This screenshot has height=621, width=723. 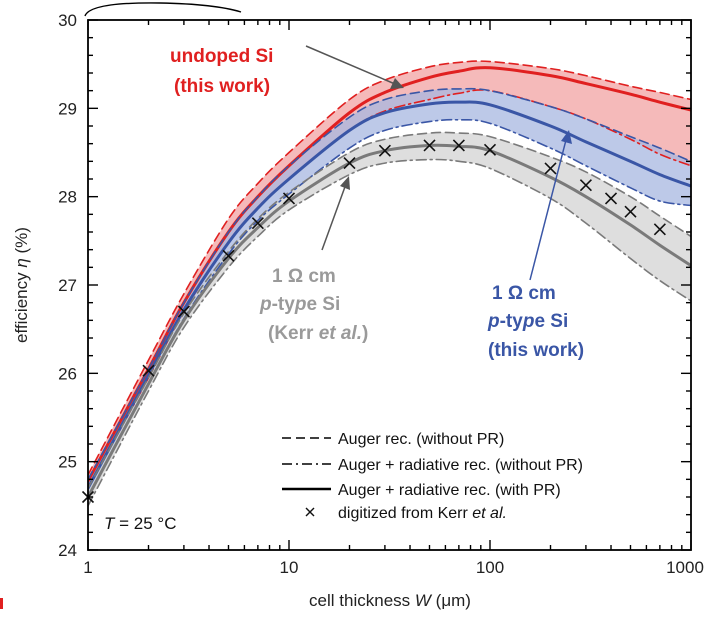 What do you see at coordinates (163, 9) in the screenshot?
I see `decorative-stroke` at bounding box center [163, 9].